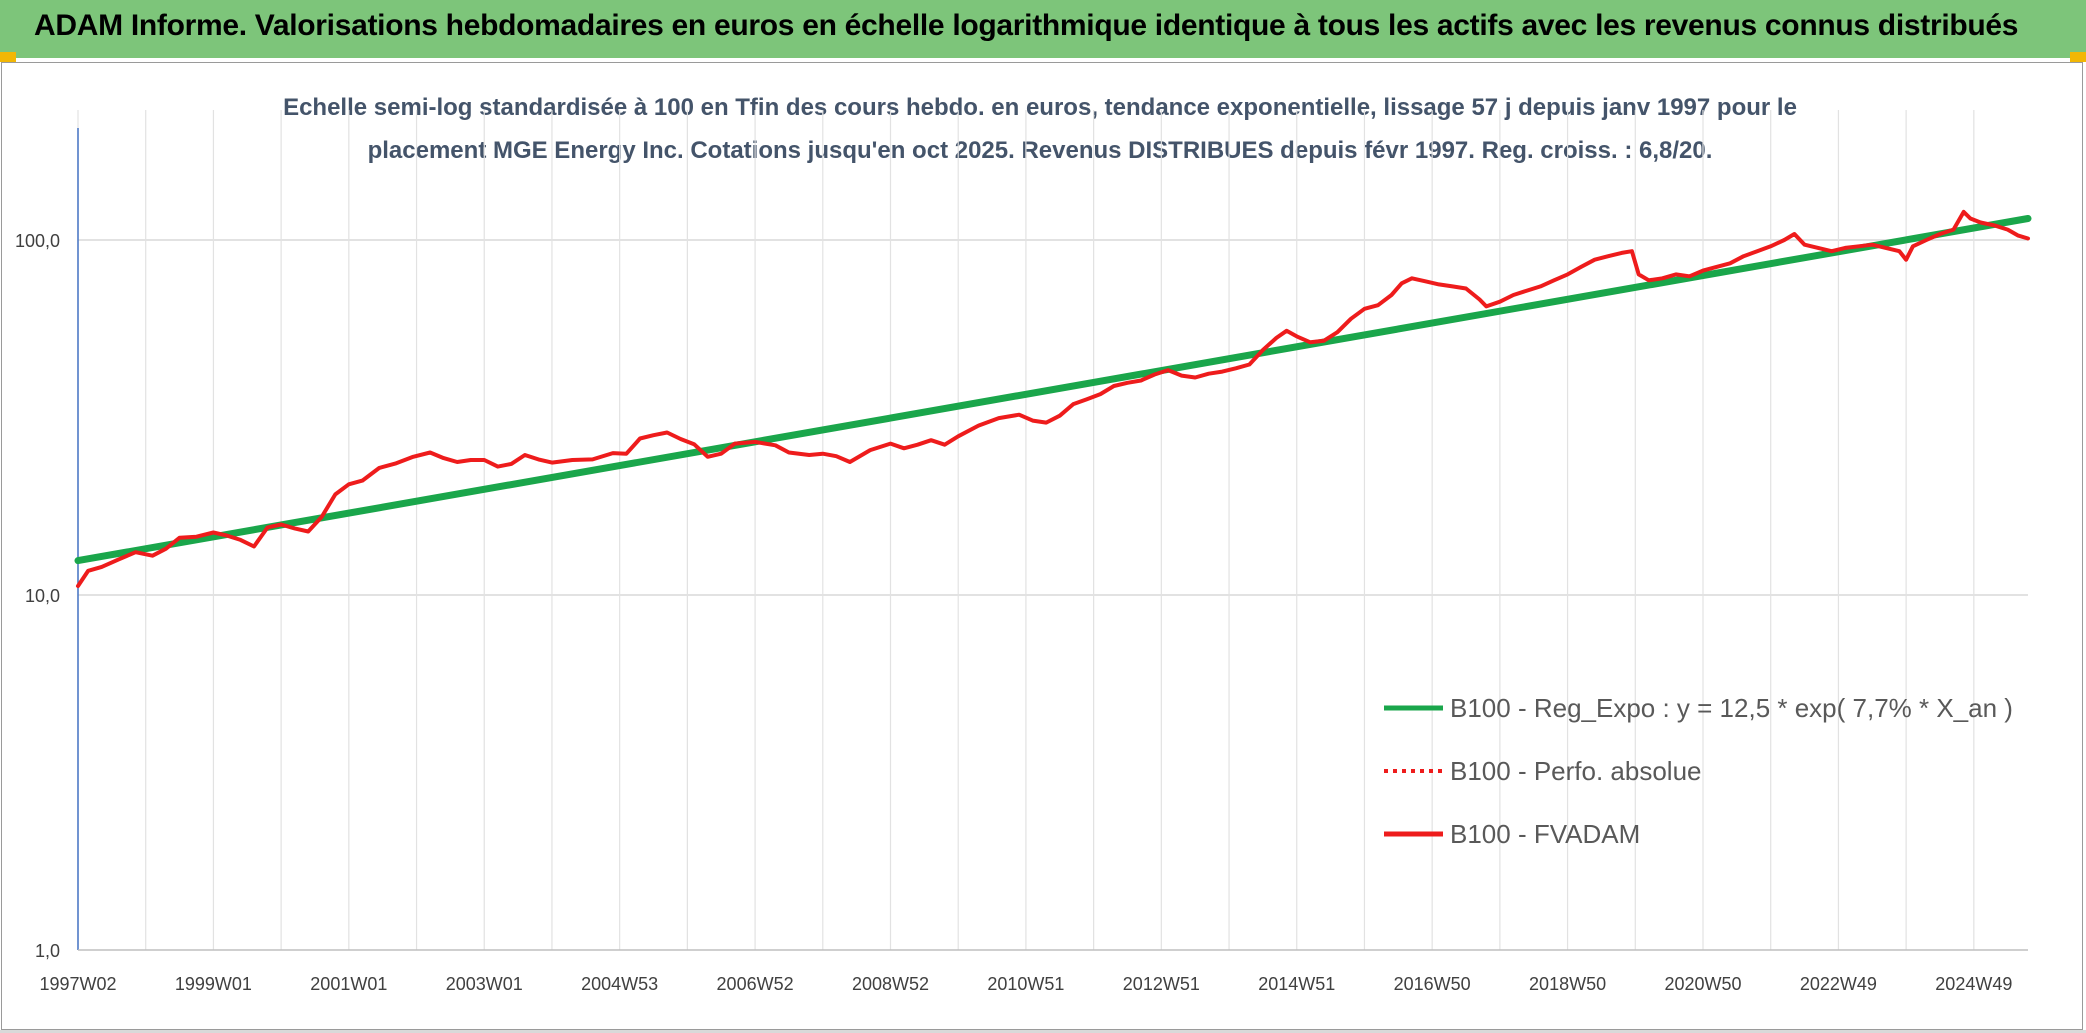 The image size is (2086, 1033). I want to click on corner-marker-right, so click(2078, 57).